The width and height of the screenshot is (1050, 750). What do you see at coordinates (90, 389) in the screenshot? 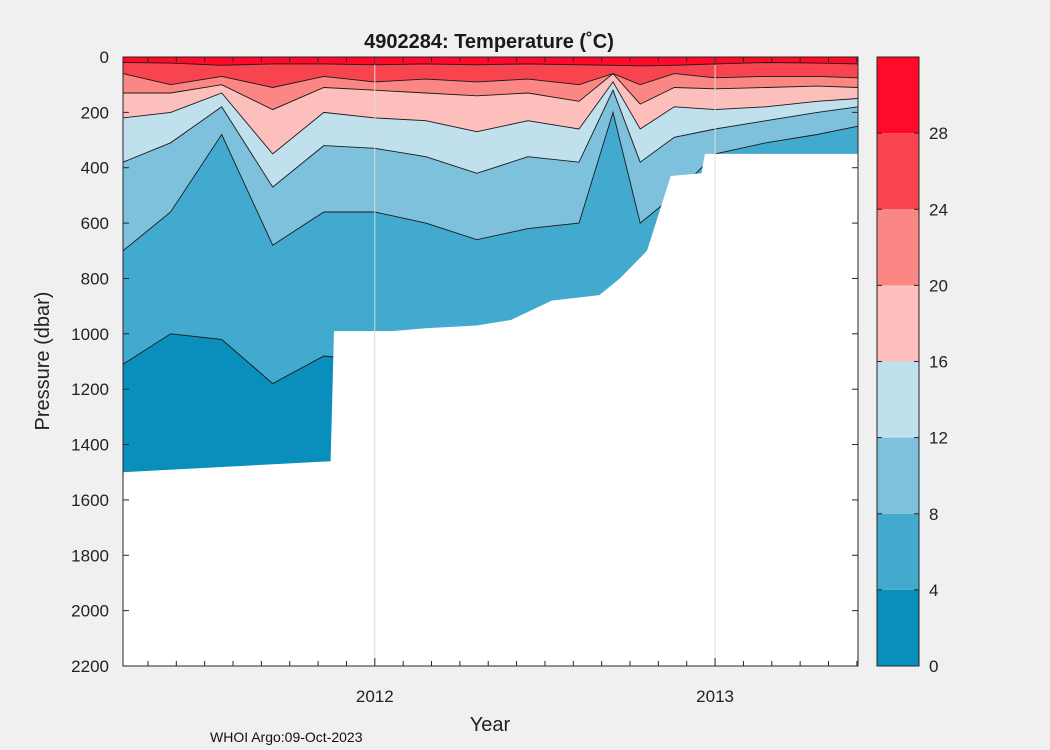
I see `y-tick-label: 1200` at bounding box center [90, 389].